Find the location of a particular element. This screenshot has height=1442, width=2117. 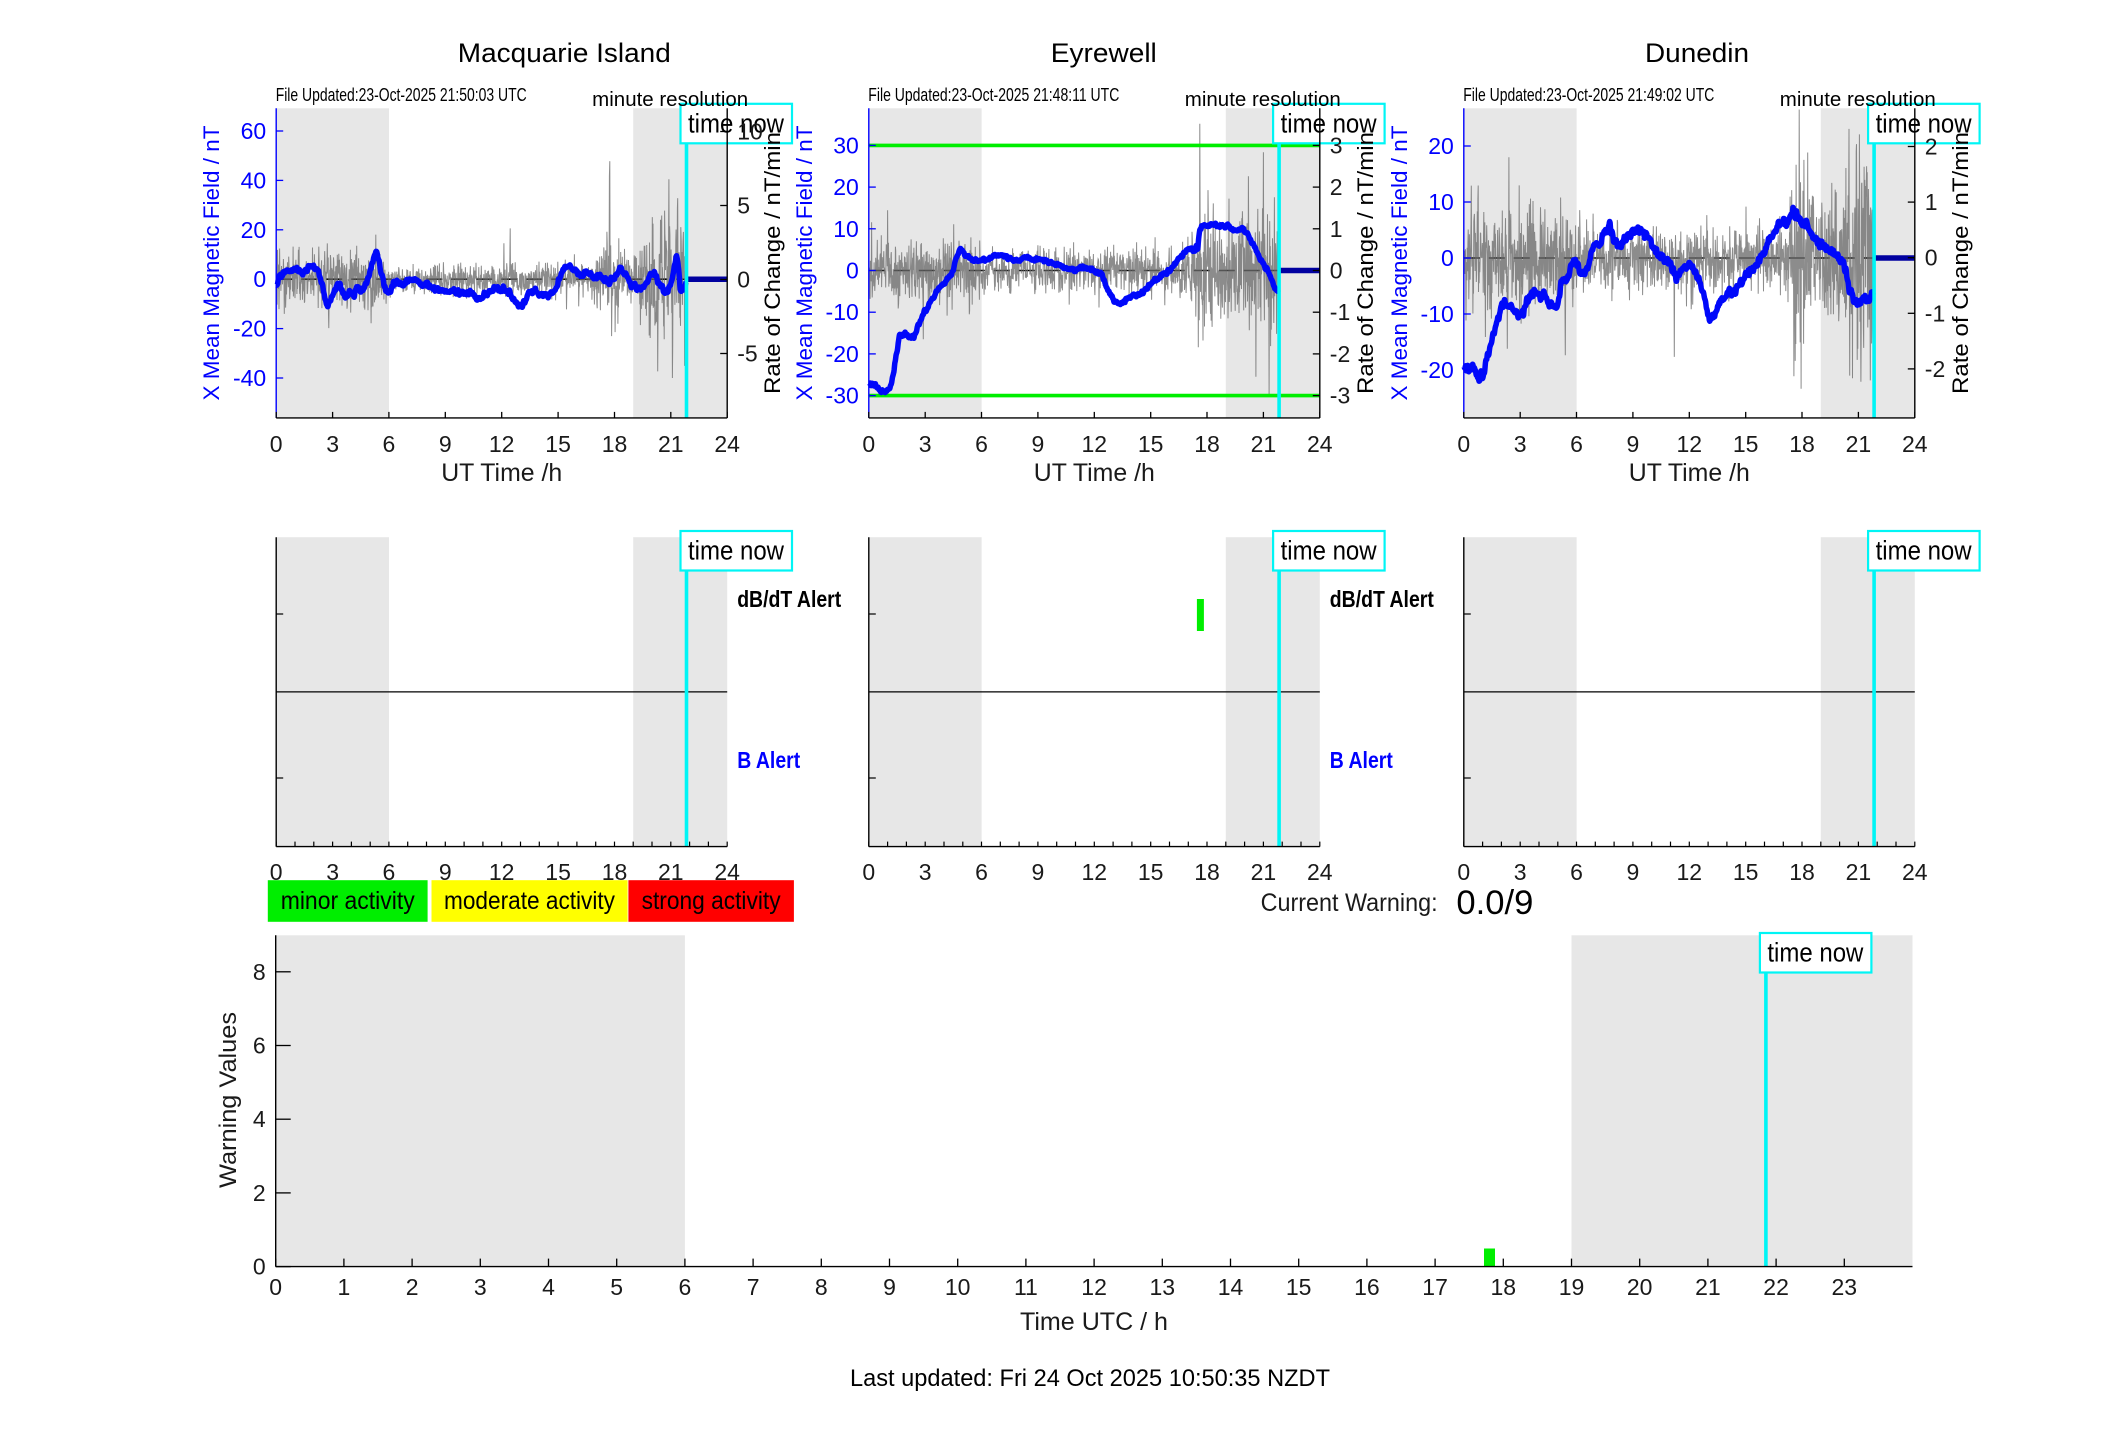

svg-text: 14 is located at coordinates (1231, 1287).